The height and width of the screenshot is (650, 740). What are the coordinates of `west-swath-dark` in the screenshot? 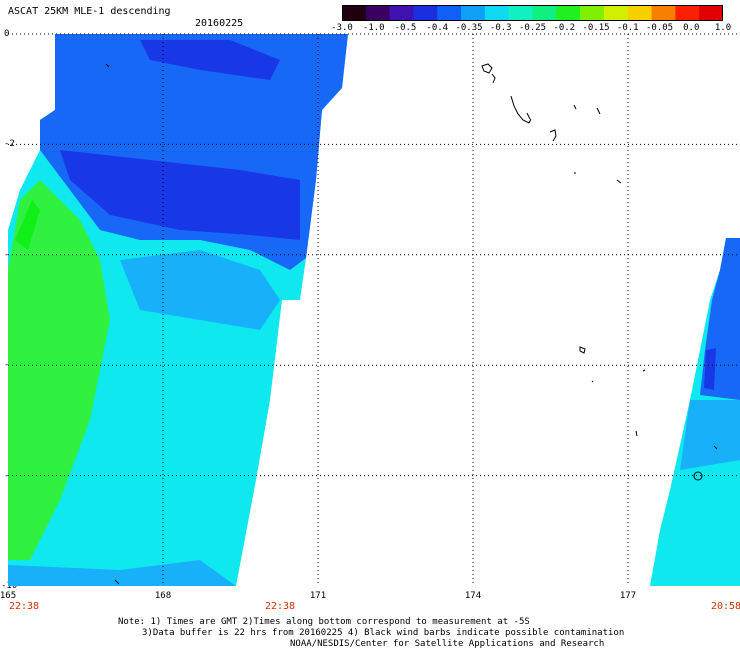 It's located at (180, 195).